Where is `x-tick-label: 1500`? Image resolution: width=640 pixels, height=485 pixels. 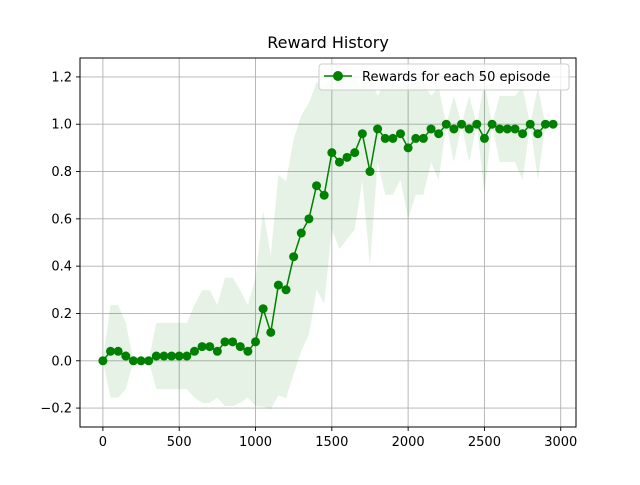 x-tick-label: 1500 is located at coordinates (331, 442).